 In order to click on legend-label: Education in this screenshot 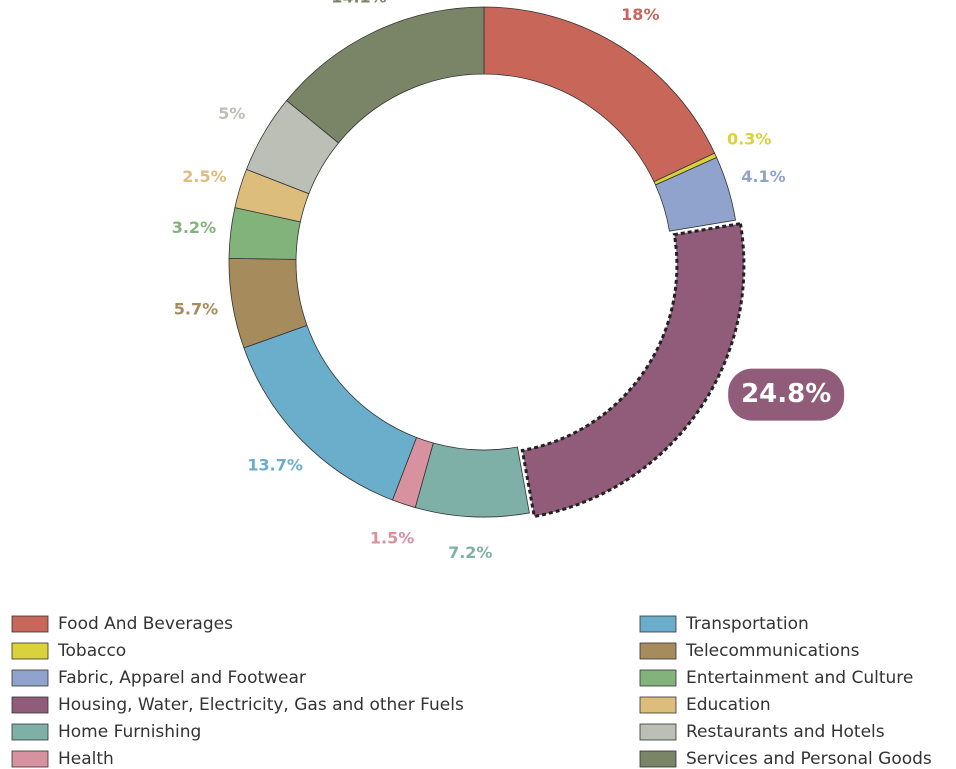, I will do `click(728, 705)`.